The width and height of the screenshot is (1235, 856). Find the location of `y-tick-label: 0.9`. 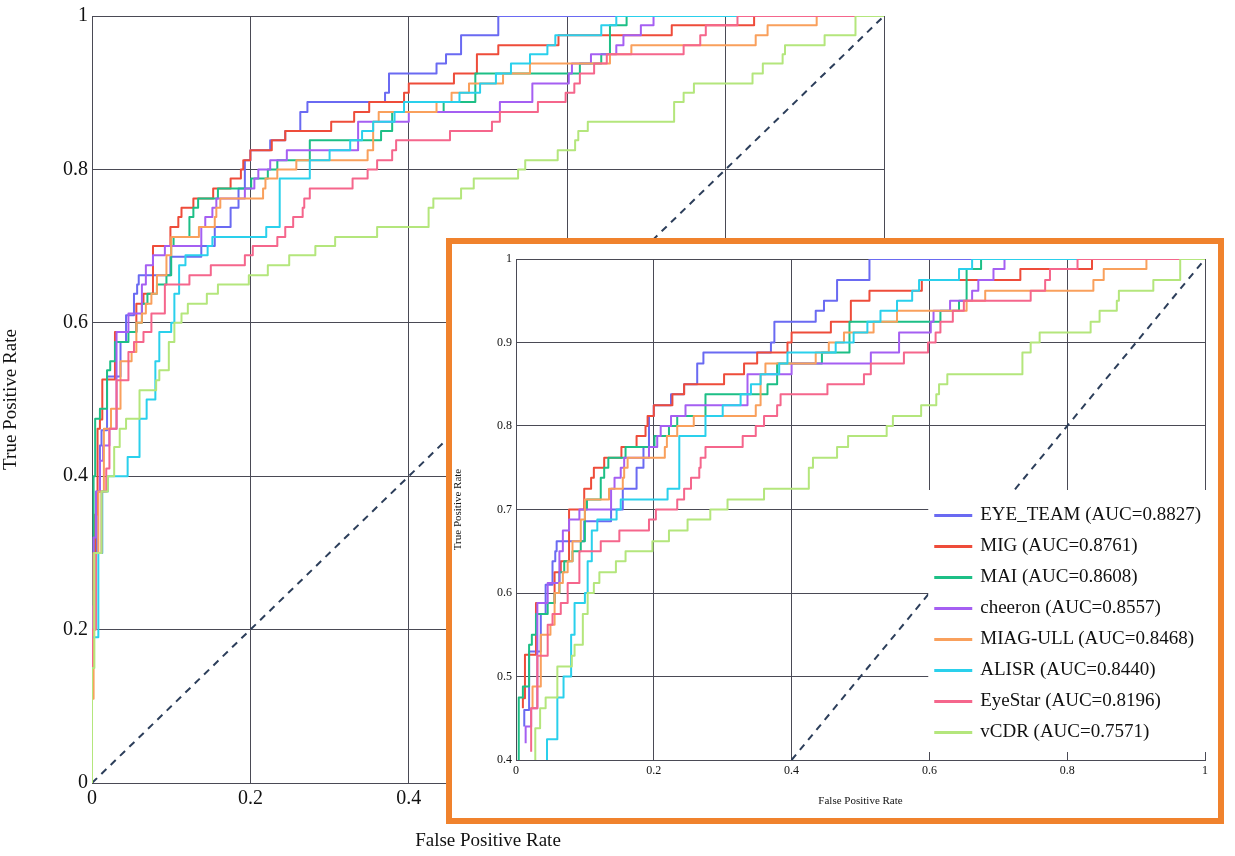

y-tick-label: 0.9 is located at coordinates (504, 341).